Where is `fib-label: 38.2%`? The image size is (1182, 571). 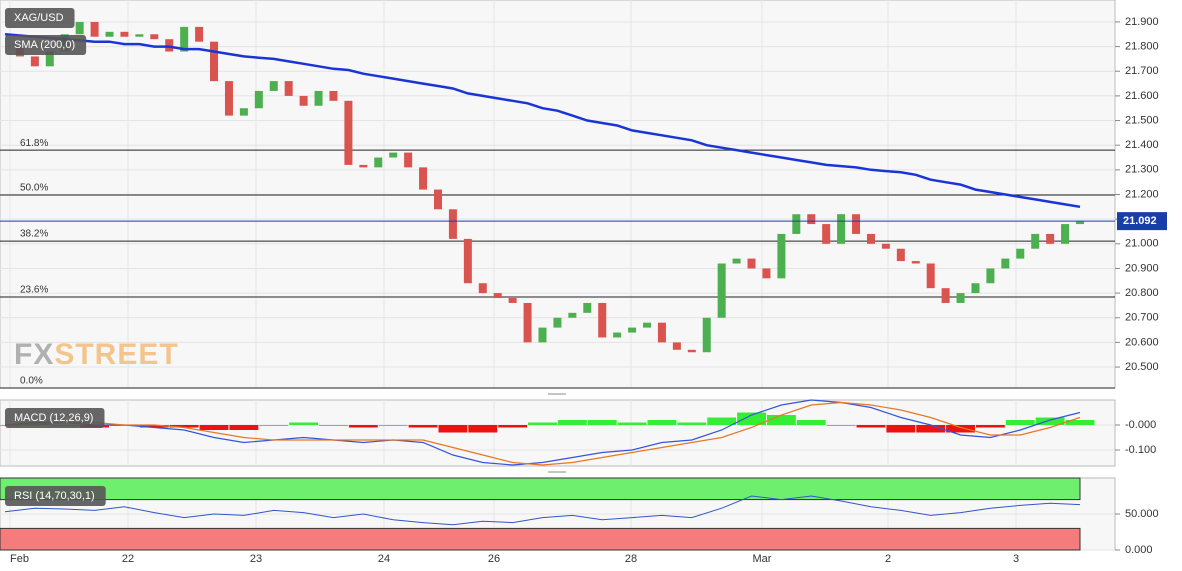 fib-label: 38.2% is located at coordinates (34, 234).